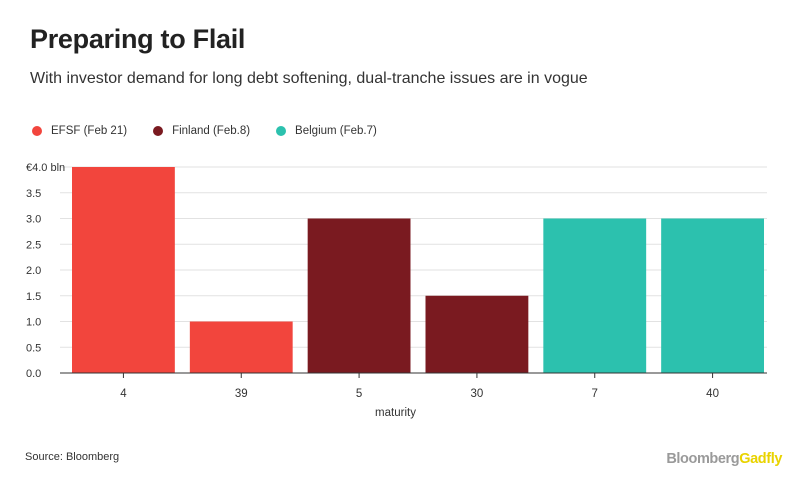 The image size is (812, 497). I want to click on x-tick-label: 4, so click(123, 394).